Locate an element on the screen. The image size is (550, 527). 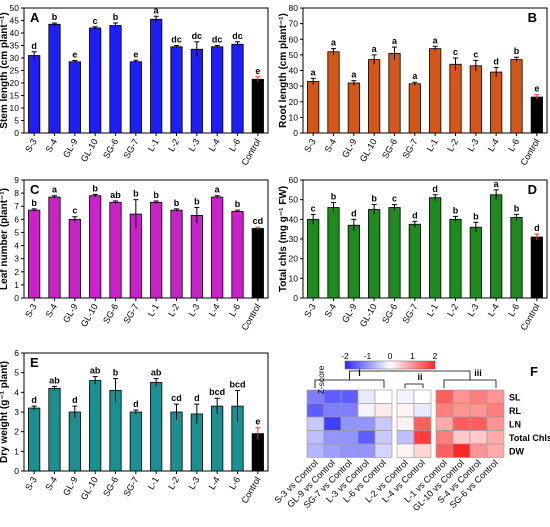
y-tick-label: 70 is located at coordinates (294, 24).